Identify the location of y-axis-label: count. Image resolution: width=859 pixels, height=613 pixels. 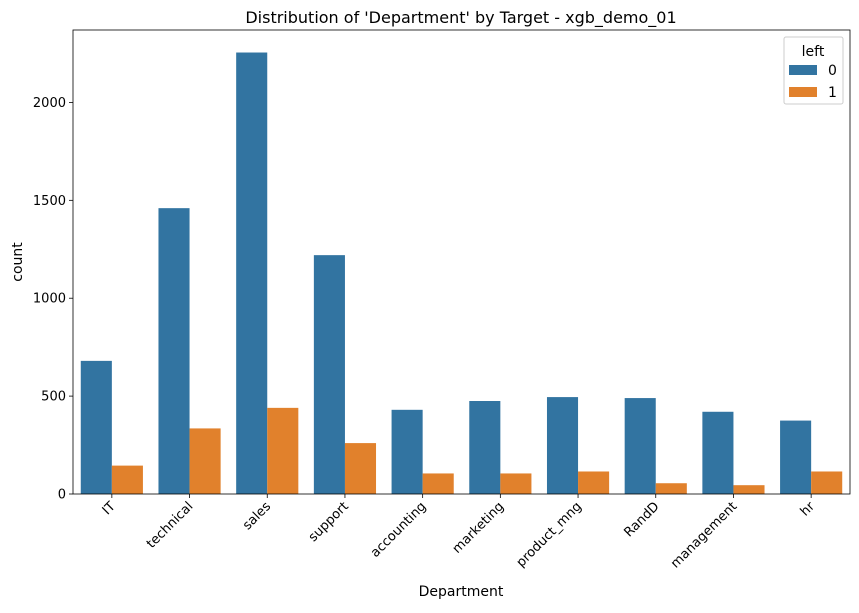
(18, 262).